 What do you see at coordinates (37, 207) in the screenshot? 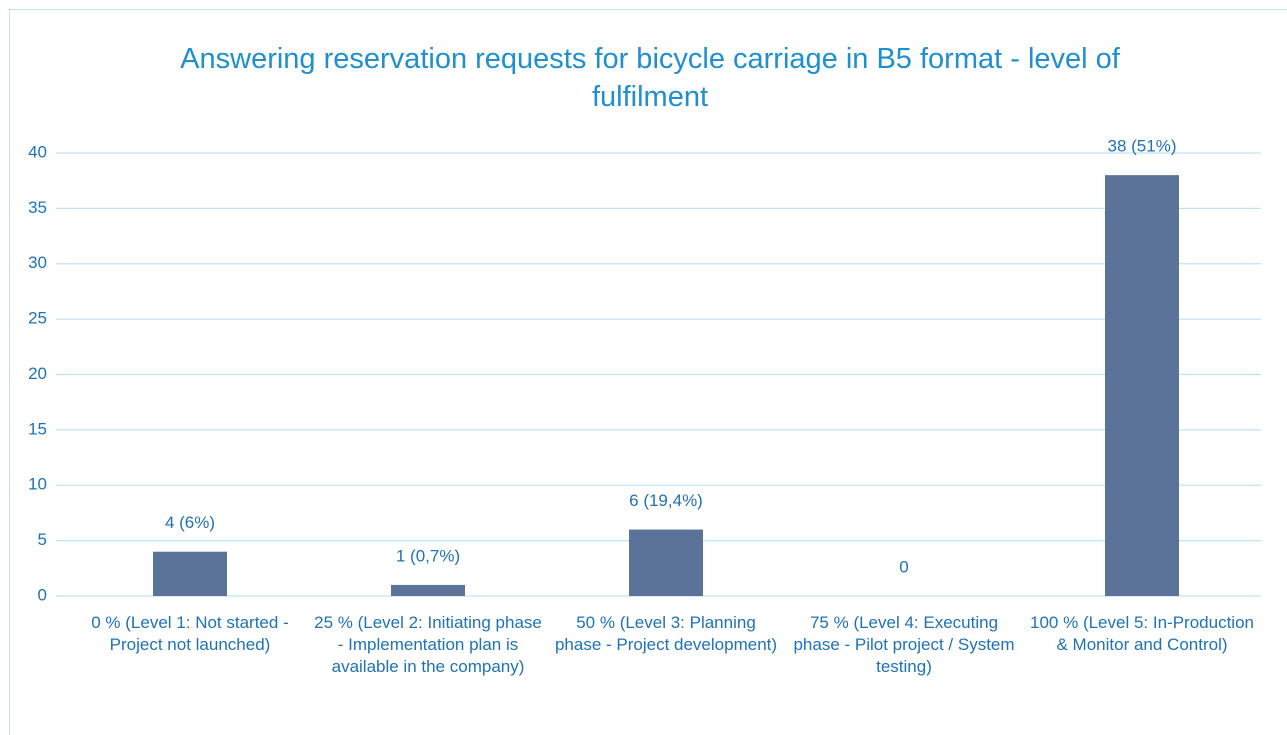
I see `y-tick-label: 35` at bounding box center [37, 207].